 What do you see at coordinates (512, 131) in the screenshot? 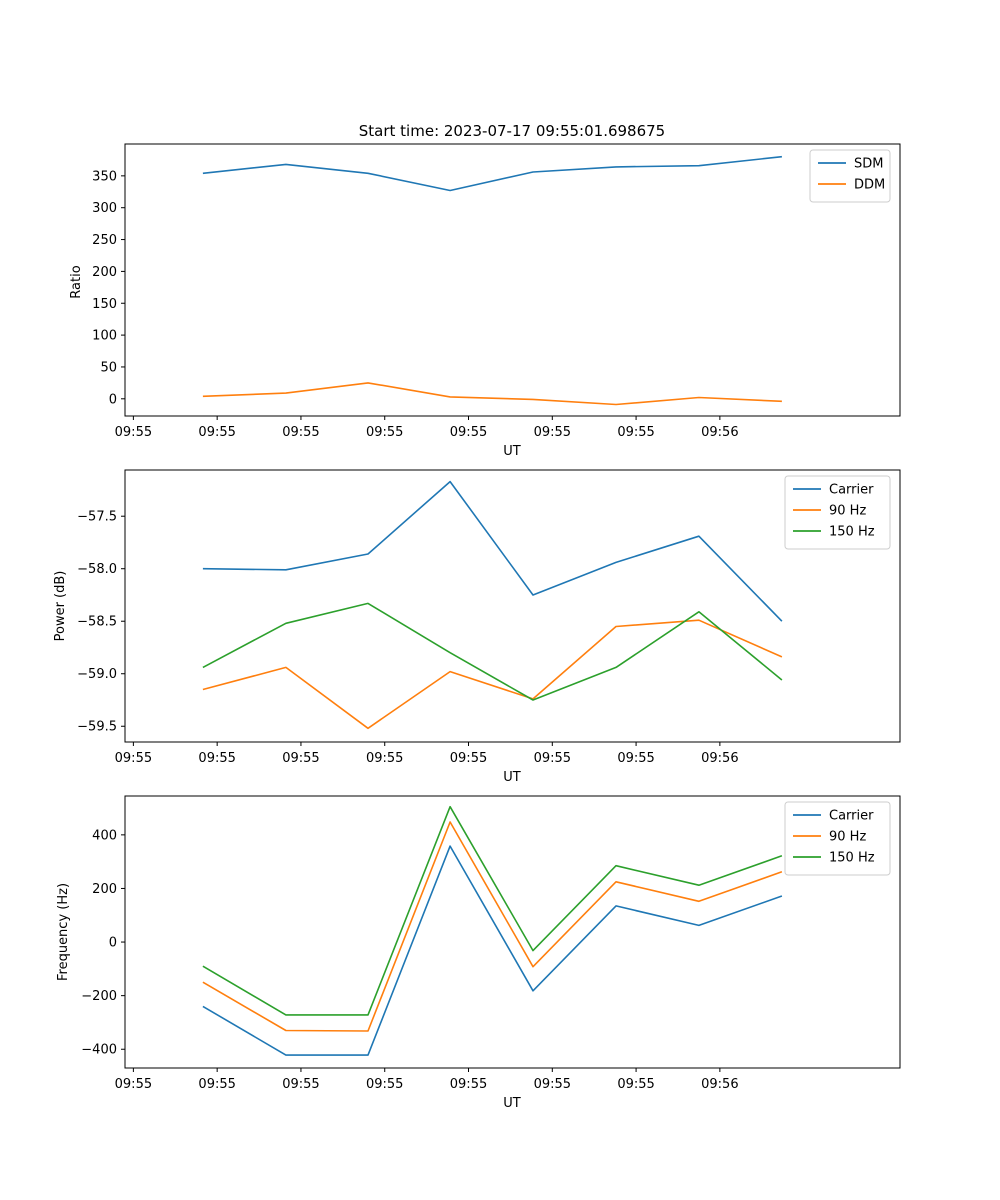
I see `figure-title: Start time: 2023-07-17 09:55:01.698675` at bounding box center [512, 131].